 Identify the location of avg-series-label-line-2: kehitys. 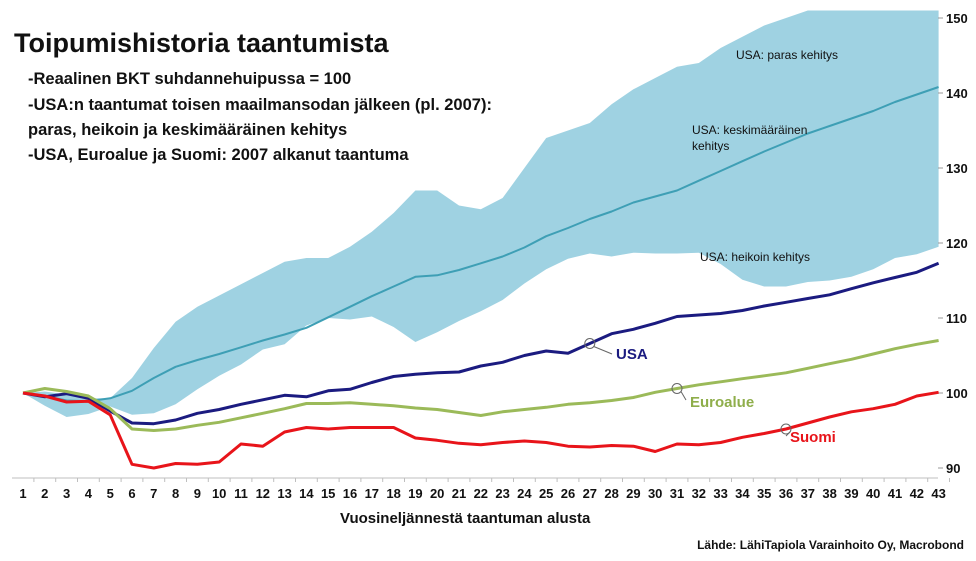
(711, 146).